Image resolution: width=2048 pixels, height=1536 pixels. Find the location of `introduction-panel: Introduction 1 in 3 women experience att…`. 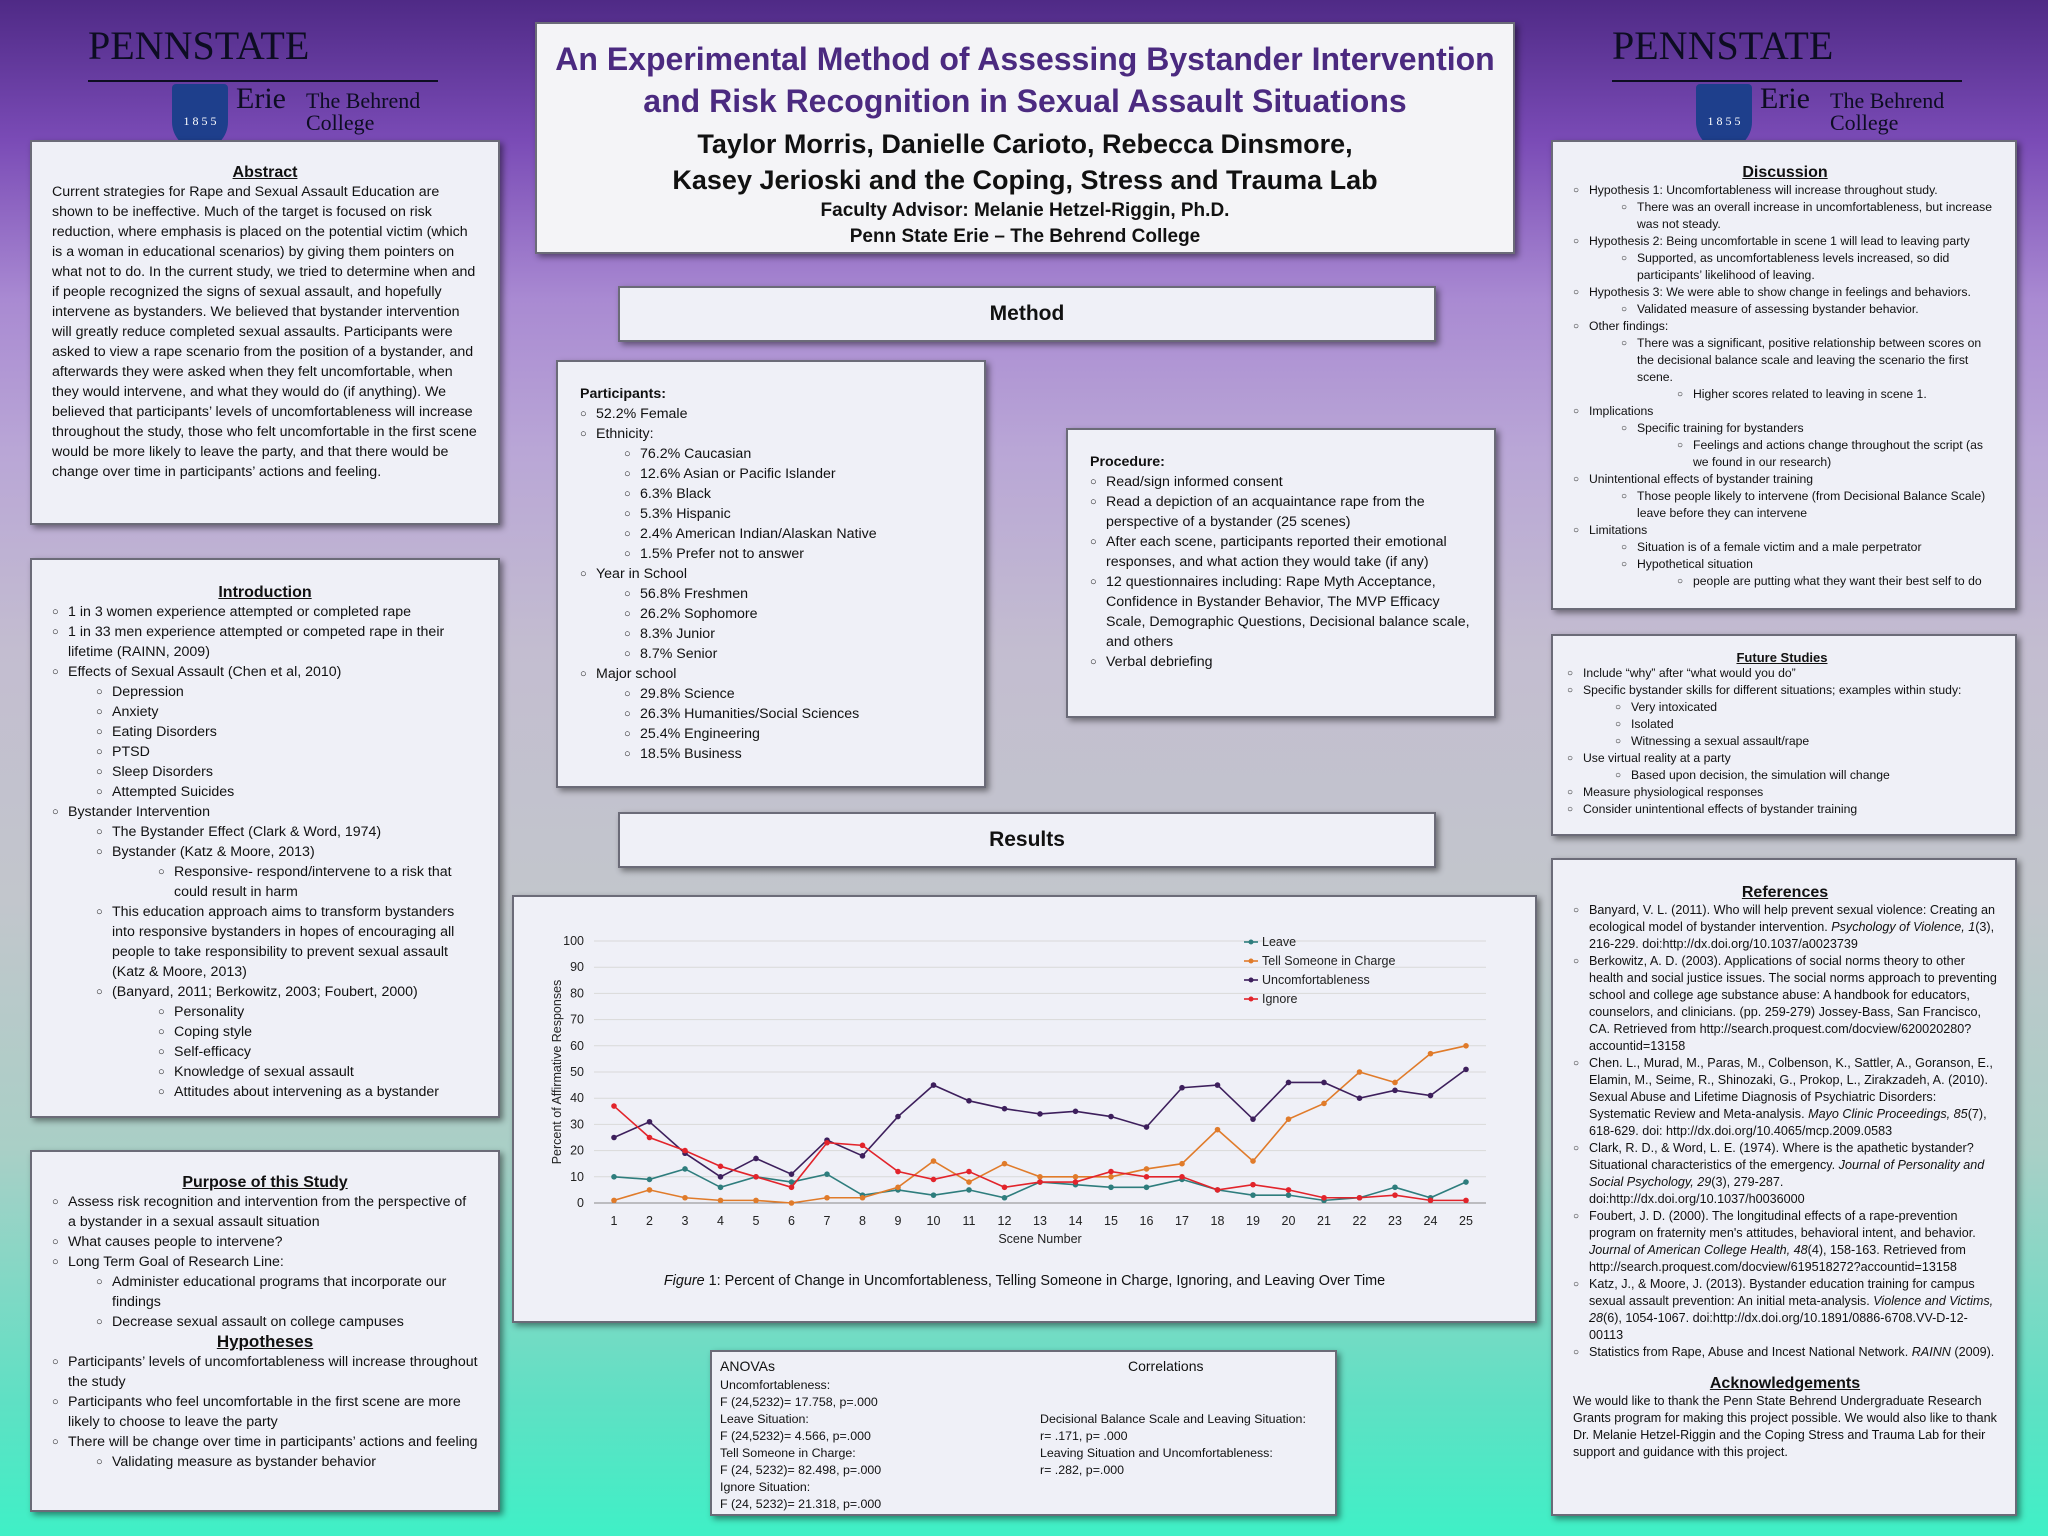

introduction-panel: Introduction 1 in 3 women experience att… is located at coordinates (265, 838).